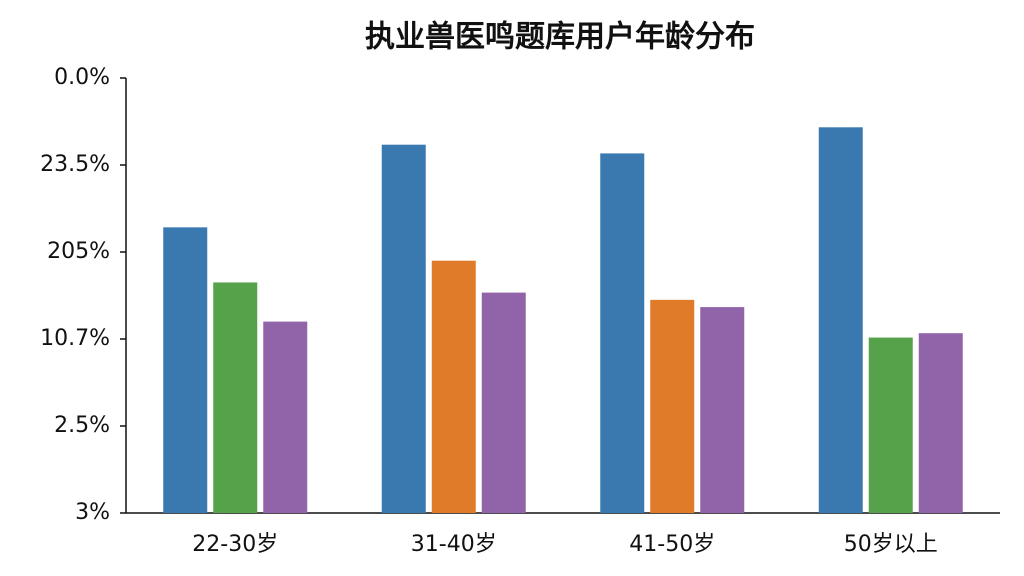 The image size is (1024, 576). Describe the element at coordinates (82, 77) in the screenshot. I see `y-tick-label: 0.0%` at that location.